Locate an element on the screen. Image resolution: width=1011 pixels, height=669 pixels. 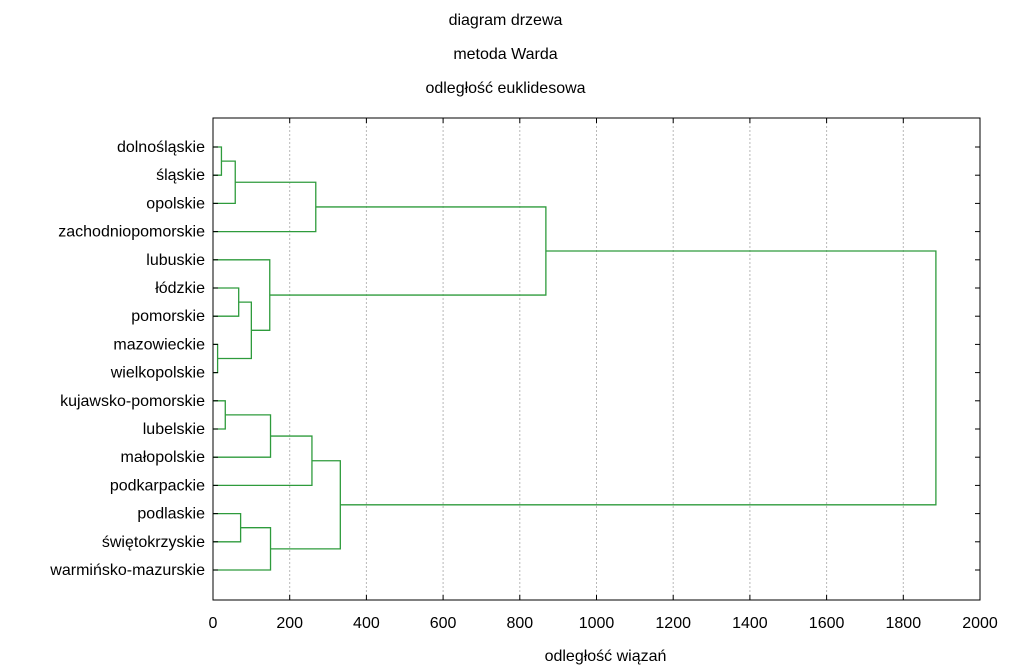
leaf-label: świętokrzyskie is located at coordinates (153, 542).